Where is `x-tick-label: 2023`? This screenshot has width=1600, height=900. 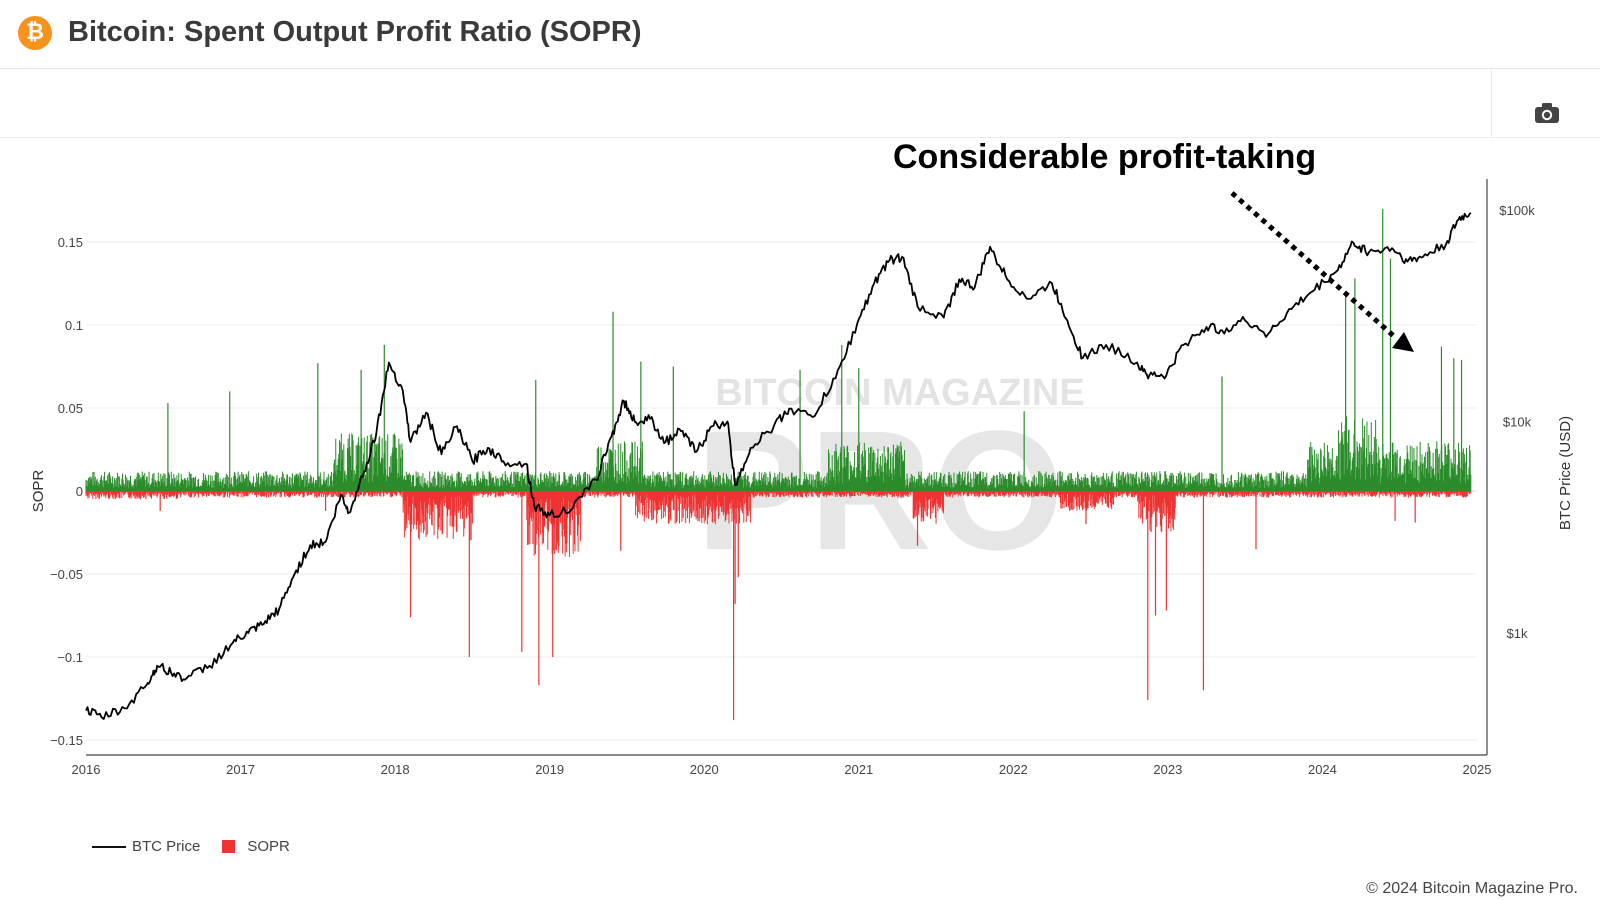
x-tick-label: 2023 is located at coordinates (1167, 769).